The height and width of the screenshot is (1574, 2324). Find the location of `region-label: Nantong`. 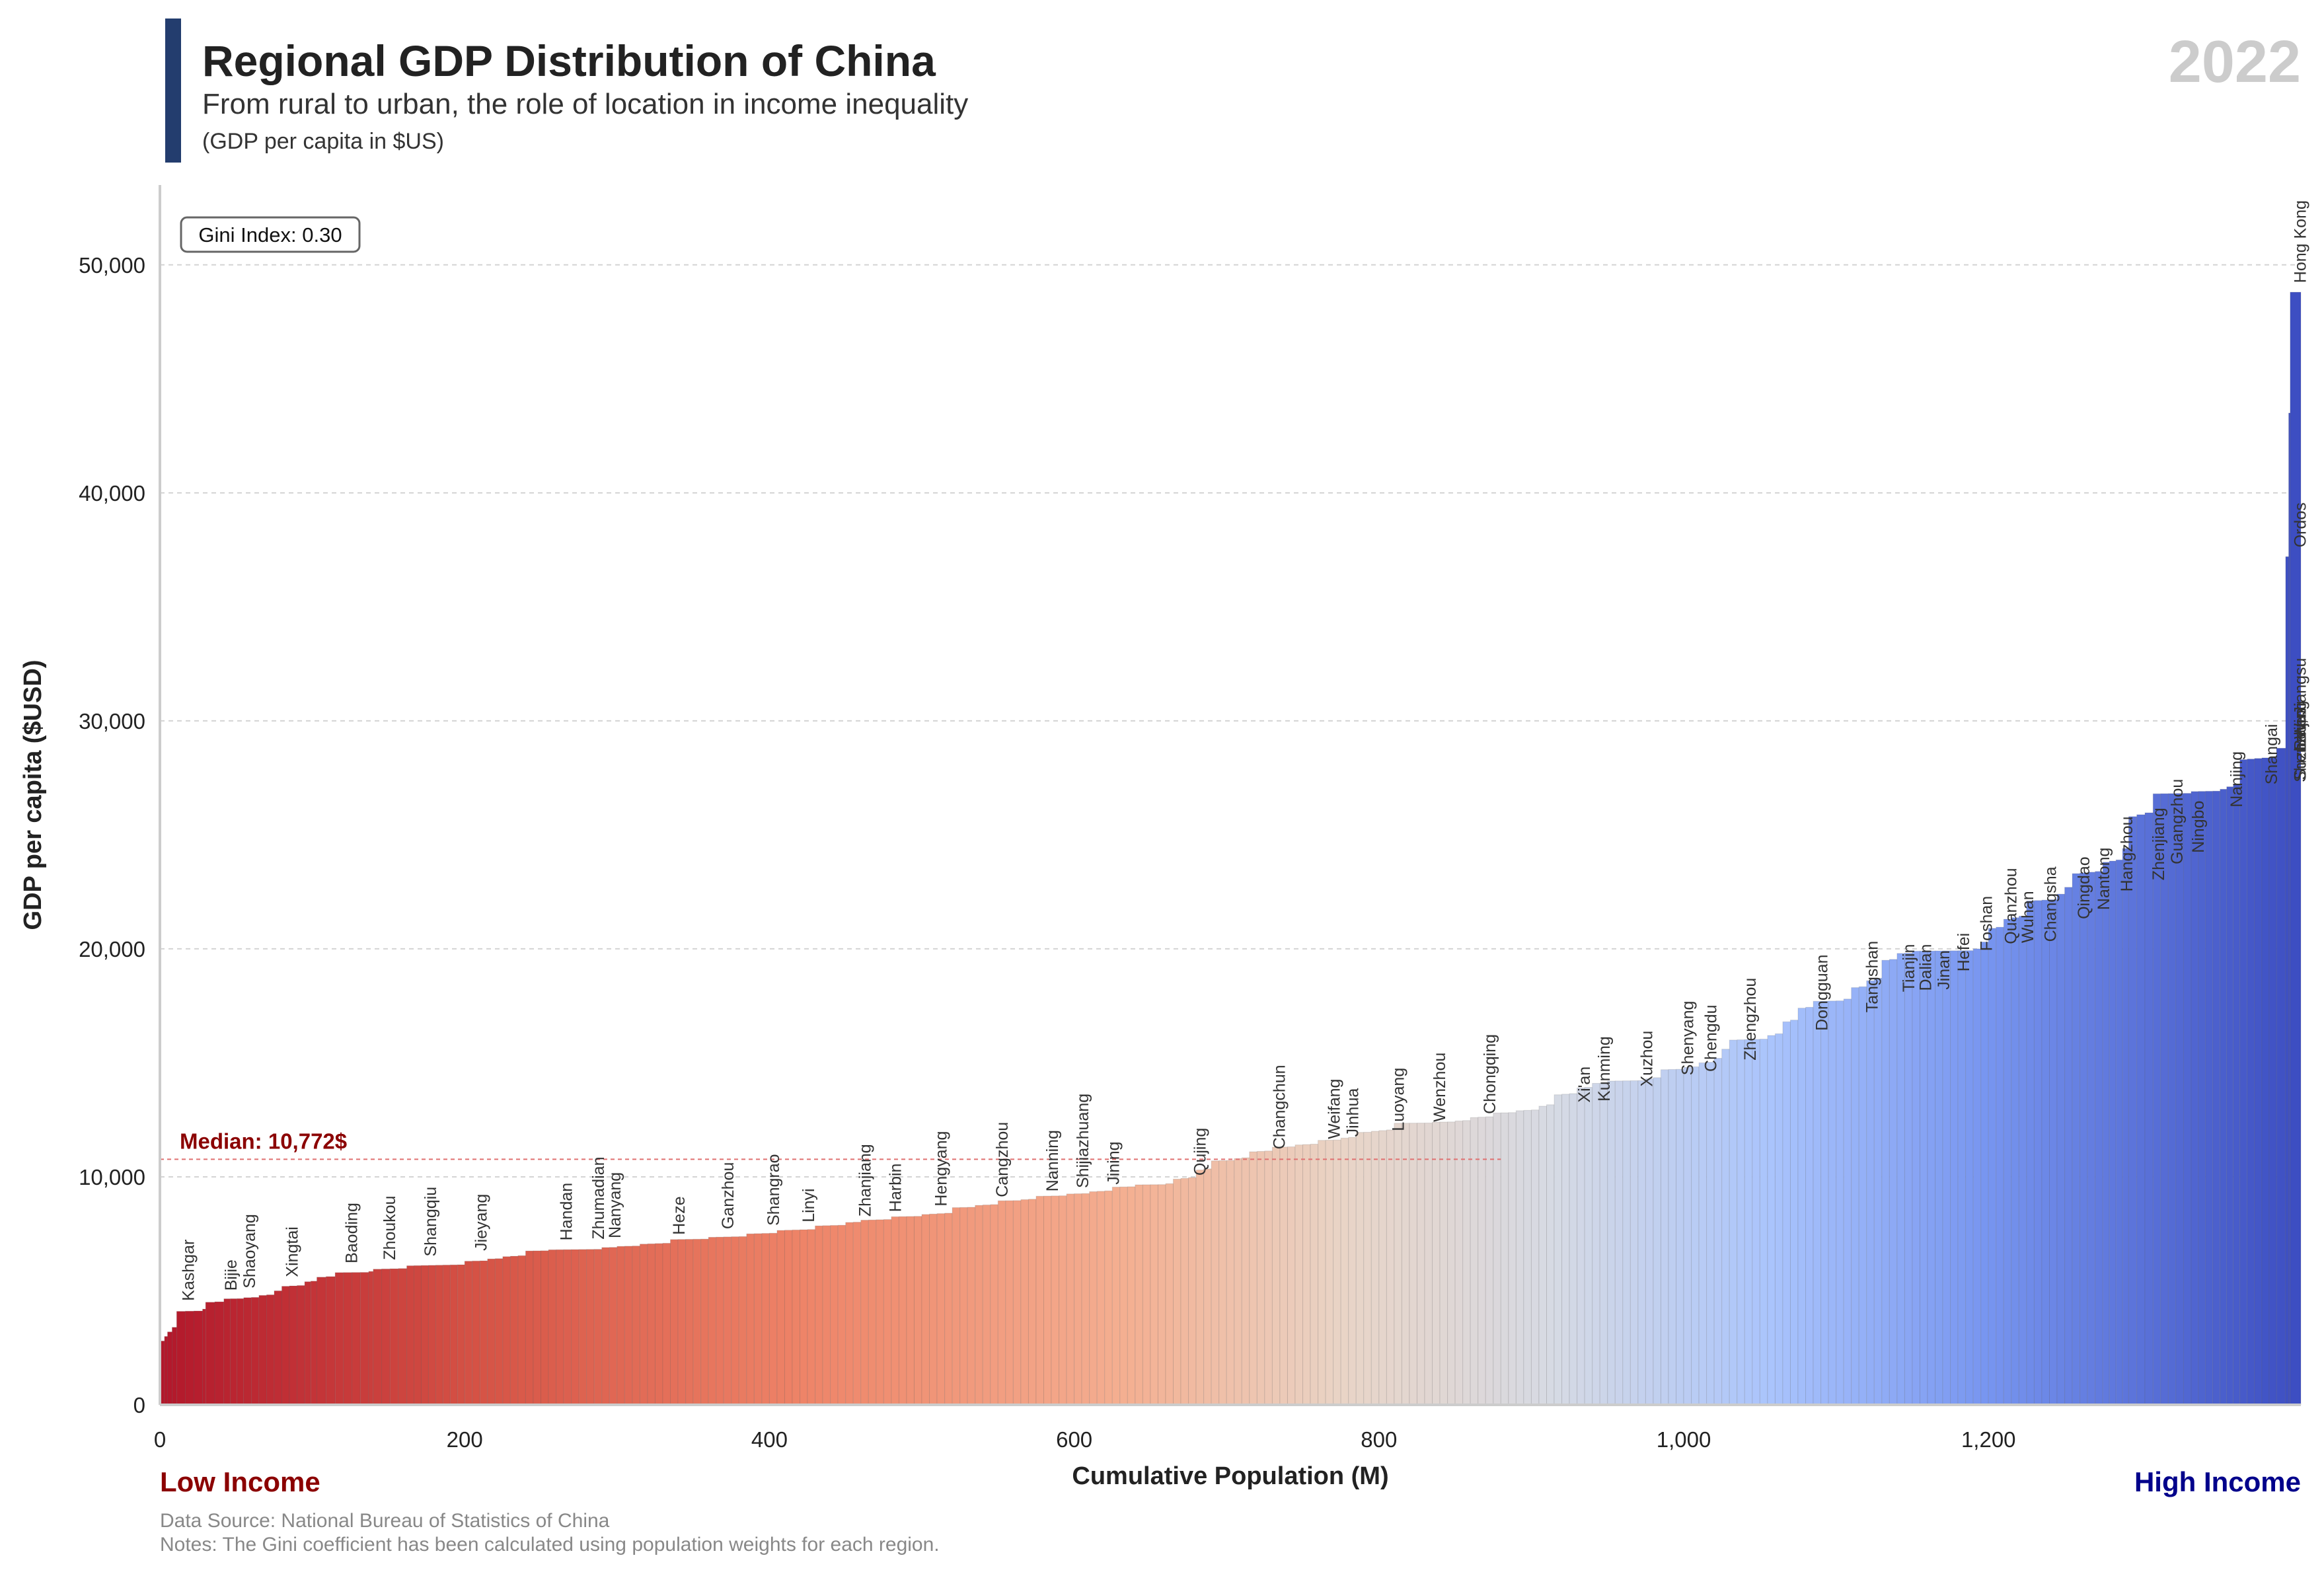

region-label: Nantong is located at coordinates (2104, 879).